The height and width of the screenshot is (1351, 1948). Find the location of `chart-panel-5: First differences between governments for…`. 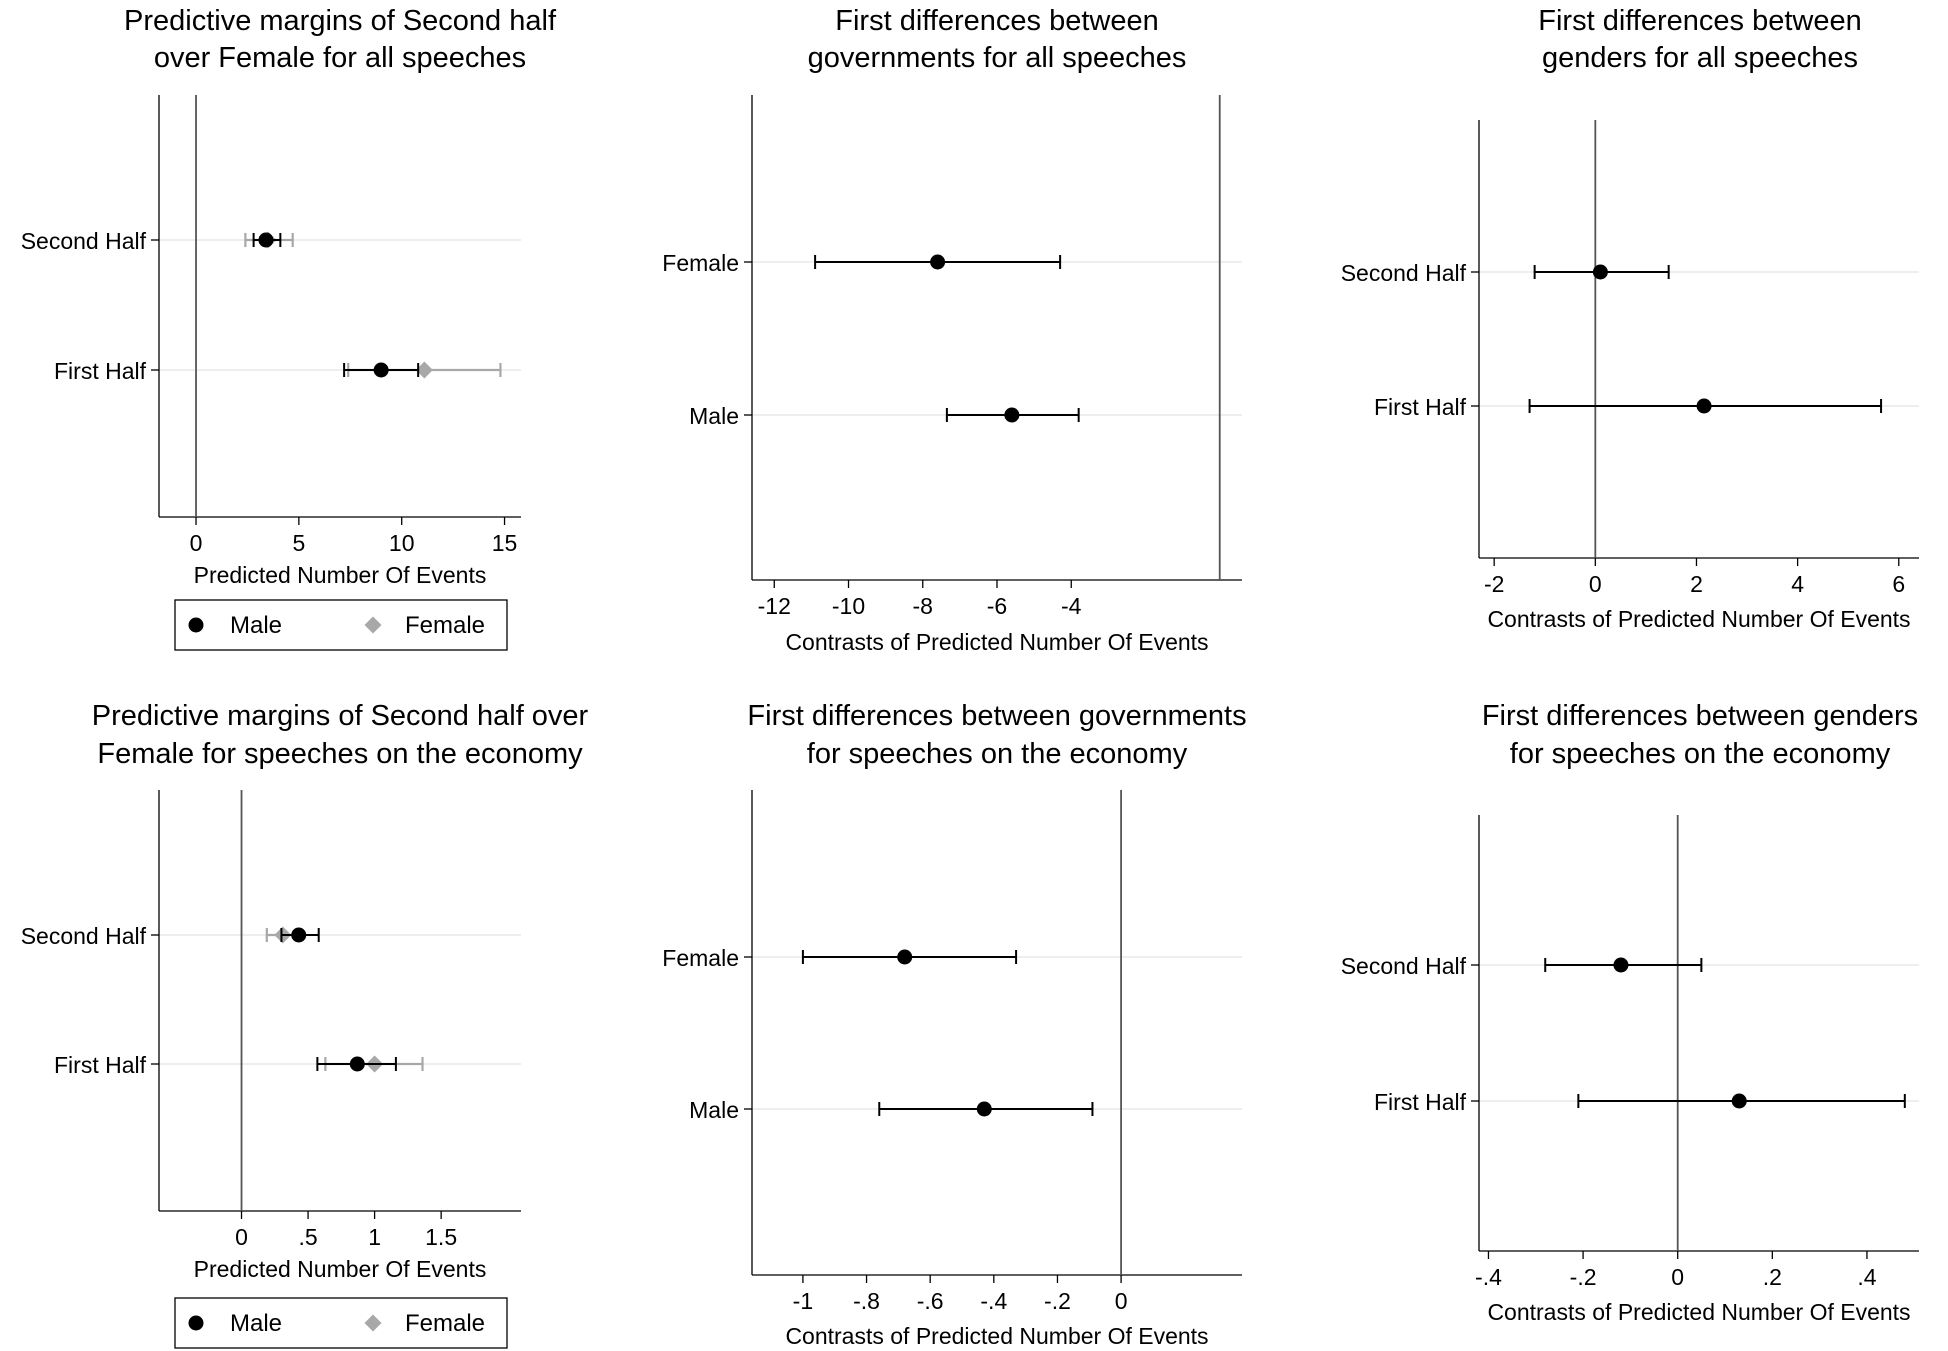

chart-panel-5: First differences between governments for… is located at coordinates (954, 1024).